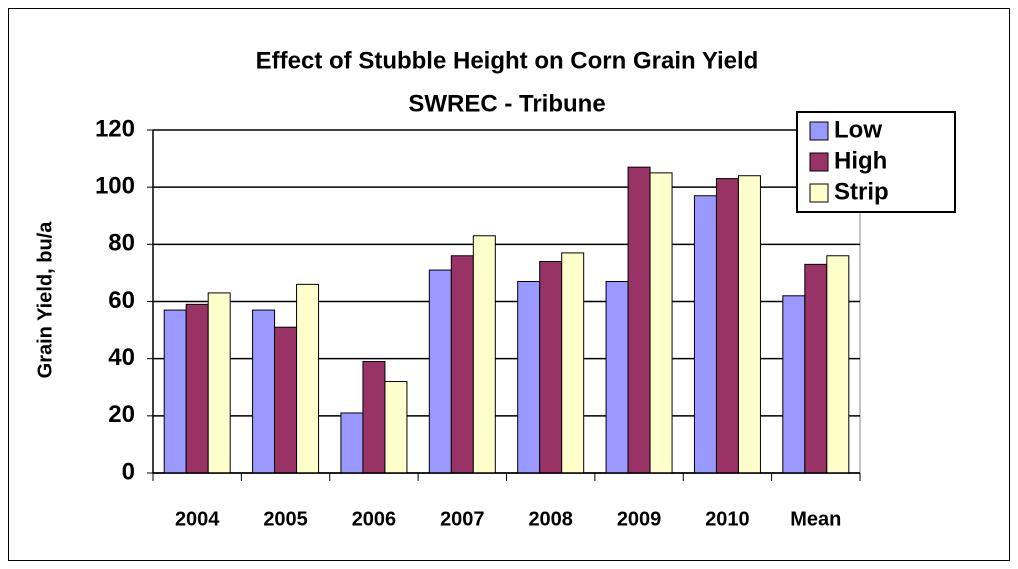  Describe the element at coordinates (121, 357) in the screenshot. I see `y-tick-label: 40` at that location.